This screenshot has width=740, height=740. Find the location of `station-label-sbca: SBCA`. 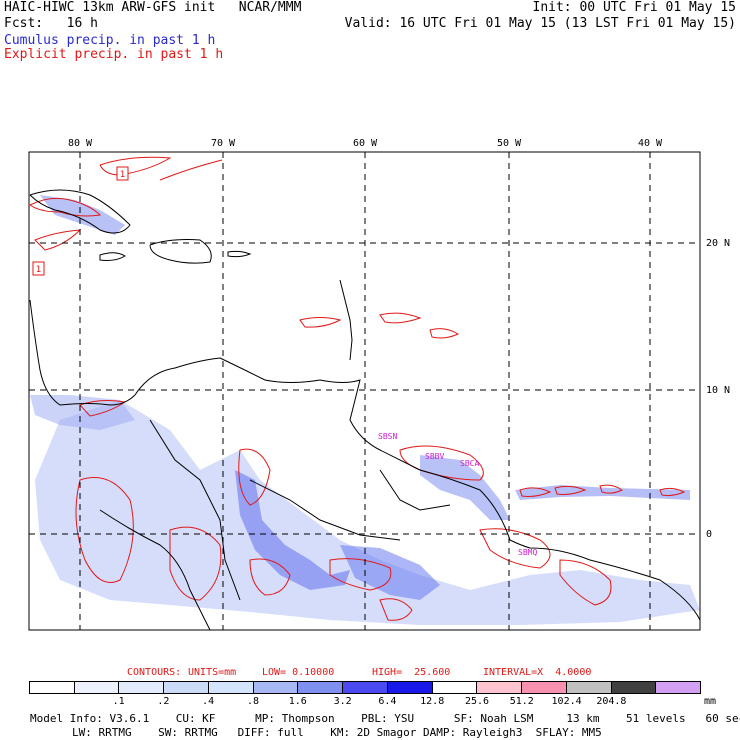

station-label-sbca: SBCA is located at coordinates (469, 463).